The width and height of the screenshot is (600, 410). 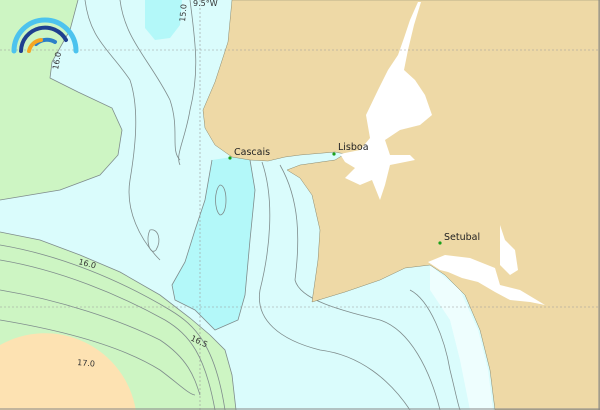 I want to click on city-marker-setubal, so click(x=440, y=243).